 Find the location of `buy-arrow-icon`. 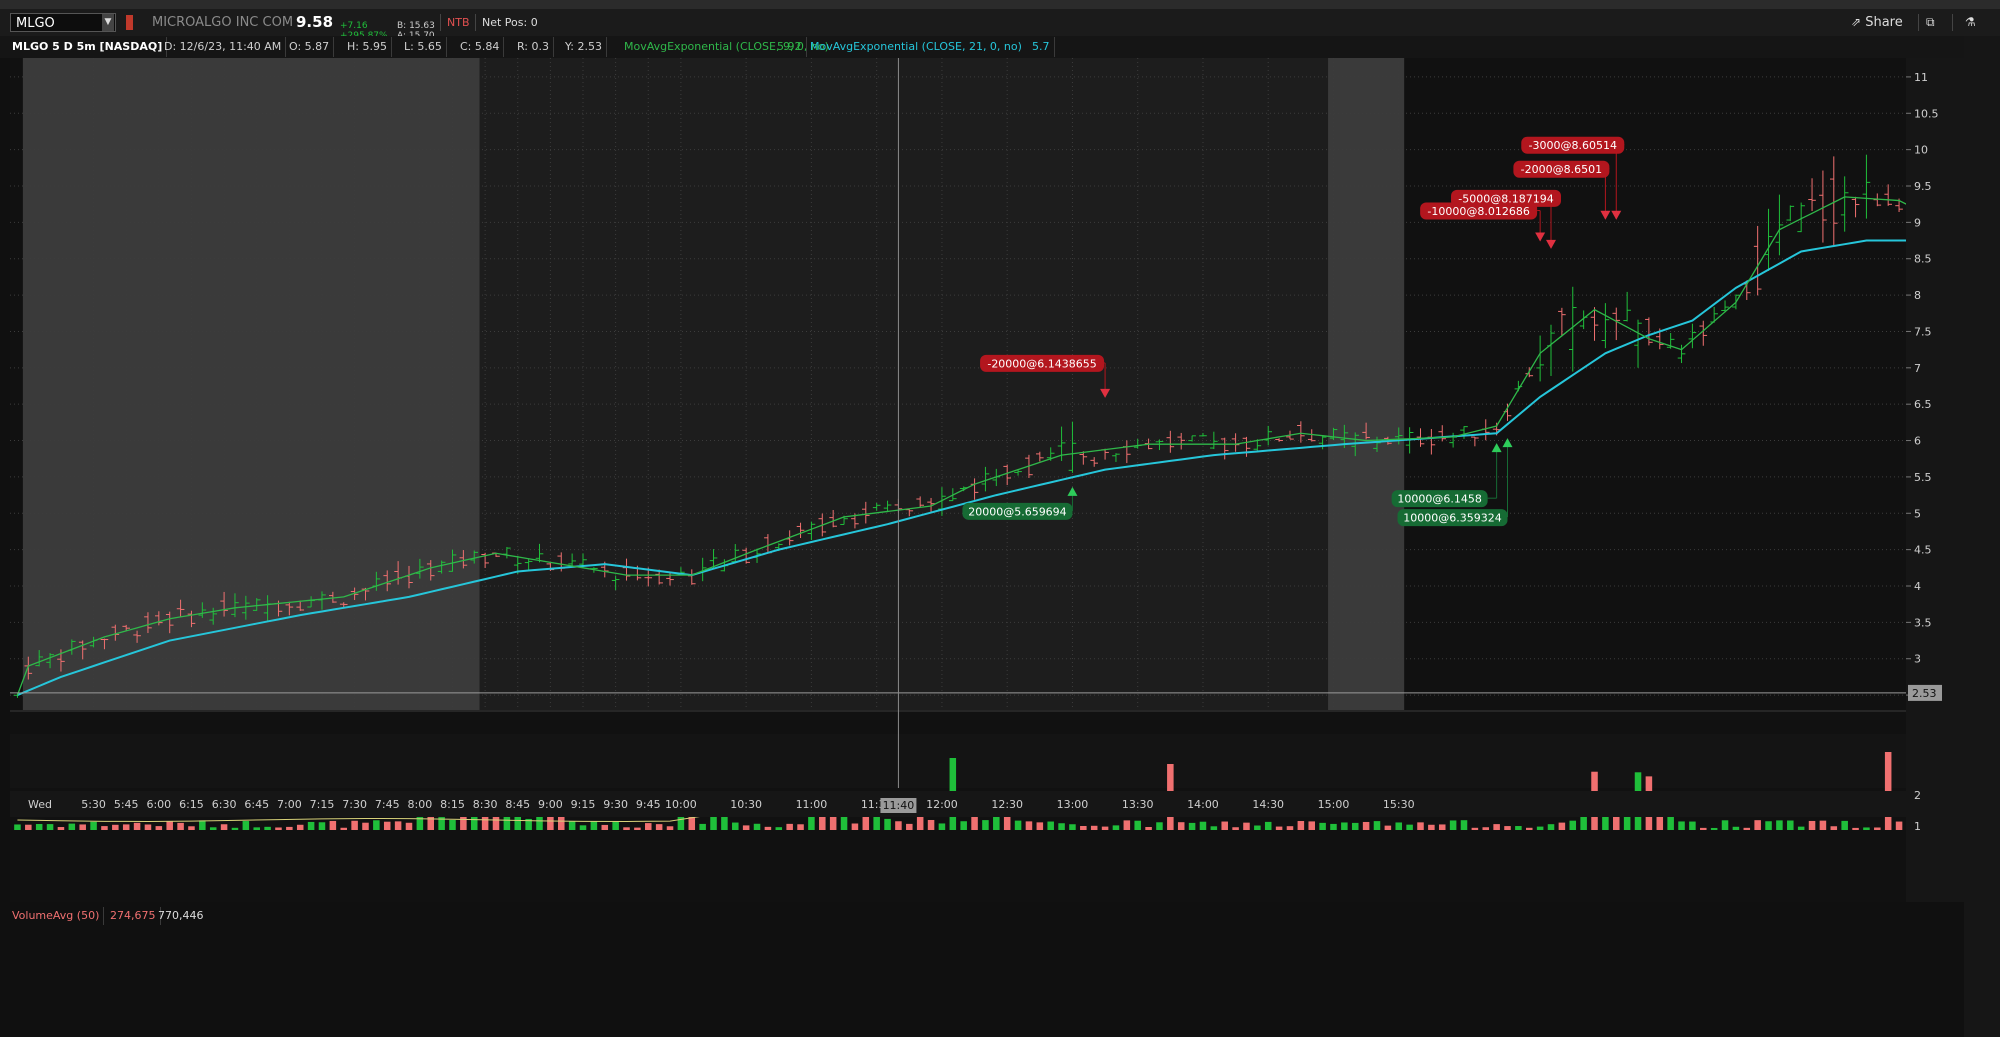

buy-arrow-icon is located at coordinates (1496, 448).